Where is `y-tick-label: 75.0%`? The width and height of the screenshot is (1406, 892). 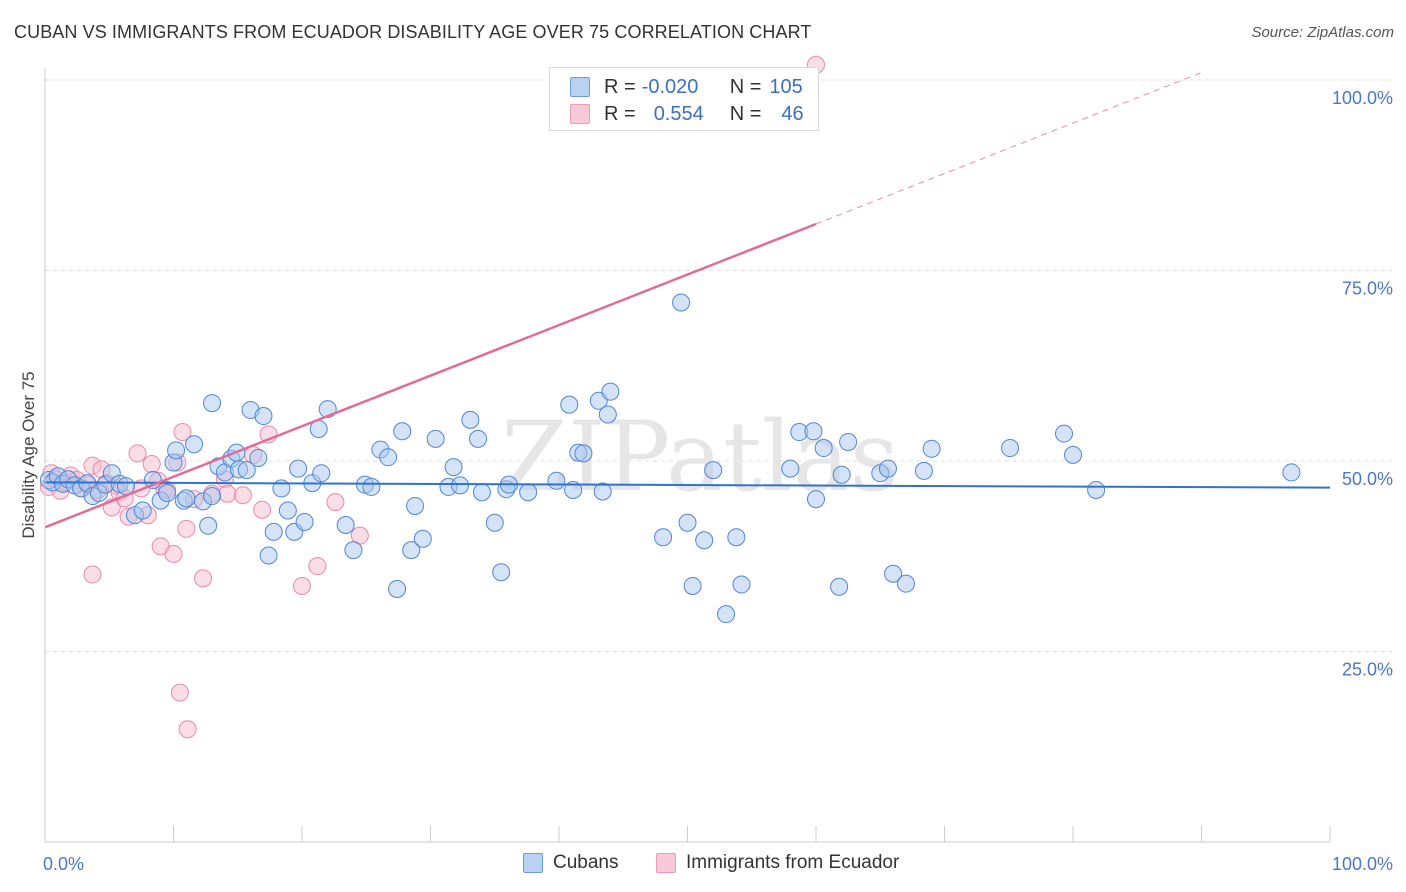
y-tick-label: 75.0% is located at coordinates (1367, 289).